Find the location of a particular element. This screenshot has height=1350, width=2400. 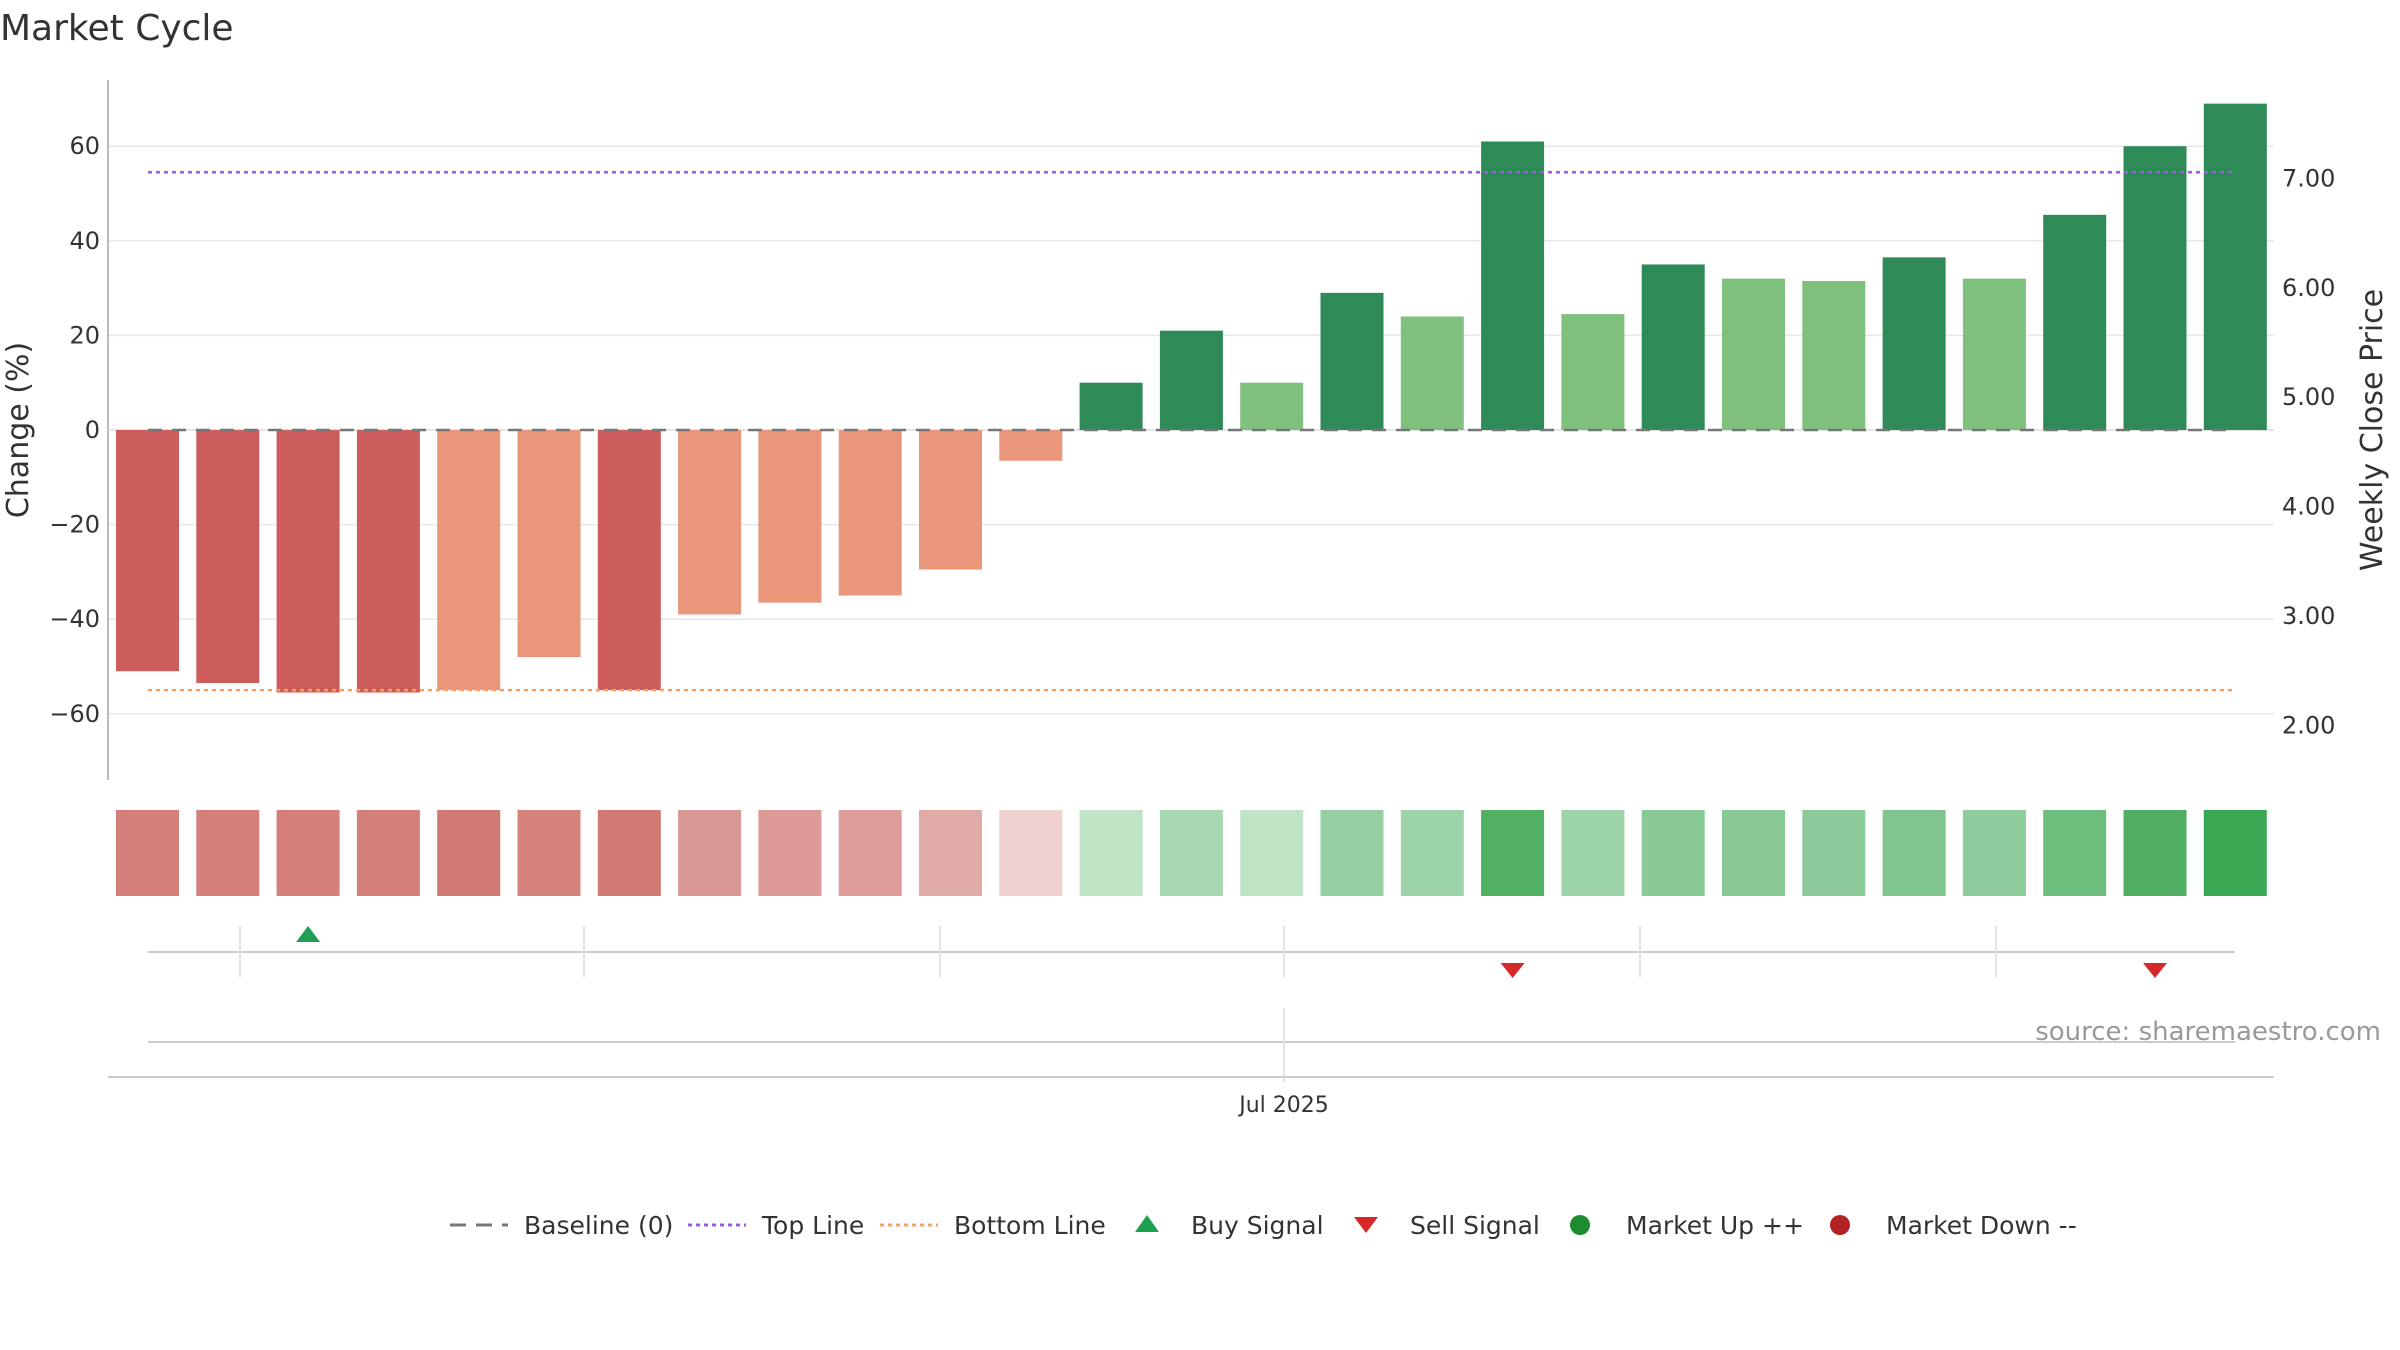

y-axis-label: Change (%) is located at coordinates (18, 430).